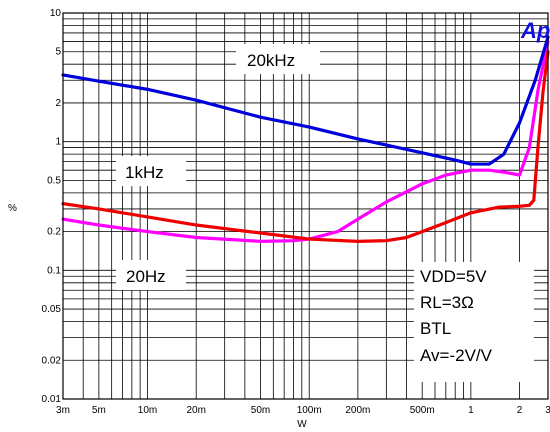  Describe the element at coordinates (54, 270) in the screenshot. I see `y-tick-label: 0.1` at that location.